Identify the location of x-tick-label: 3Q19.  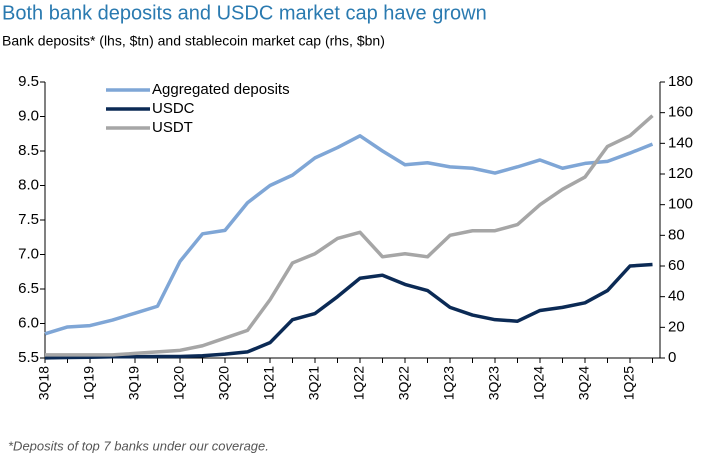
(134, 383).